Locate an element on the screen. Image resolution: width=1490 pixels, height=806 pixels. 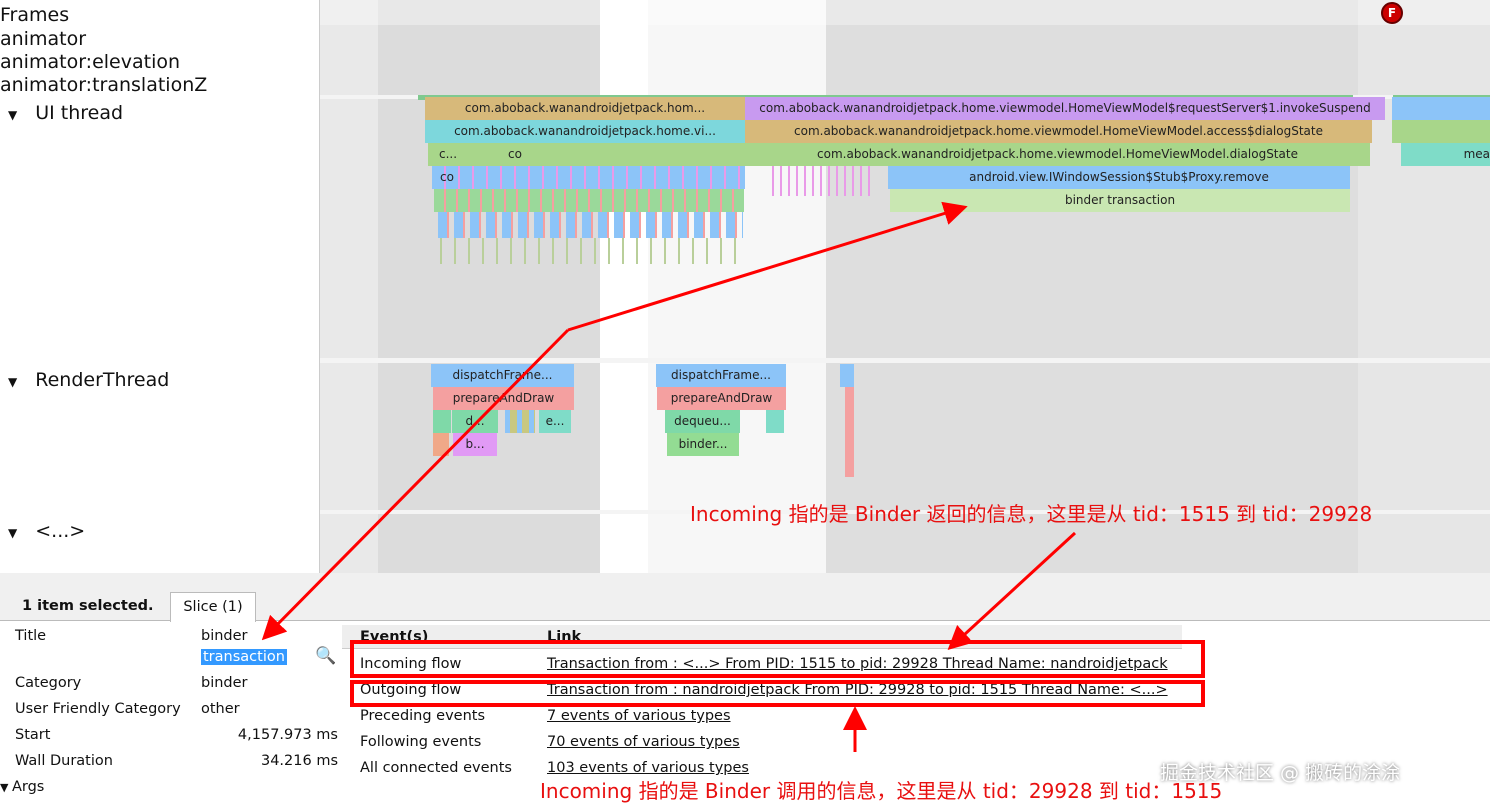
prop-value: 4,157.973 ms is located at coordinates (287, 735).